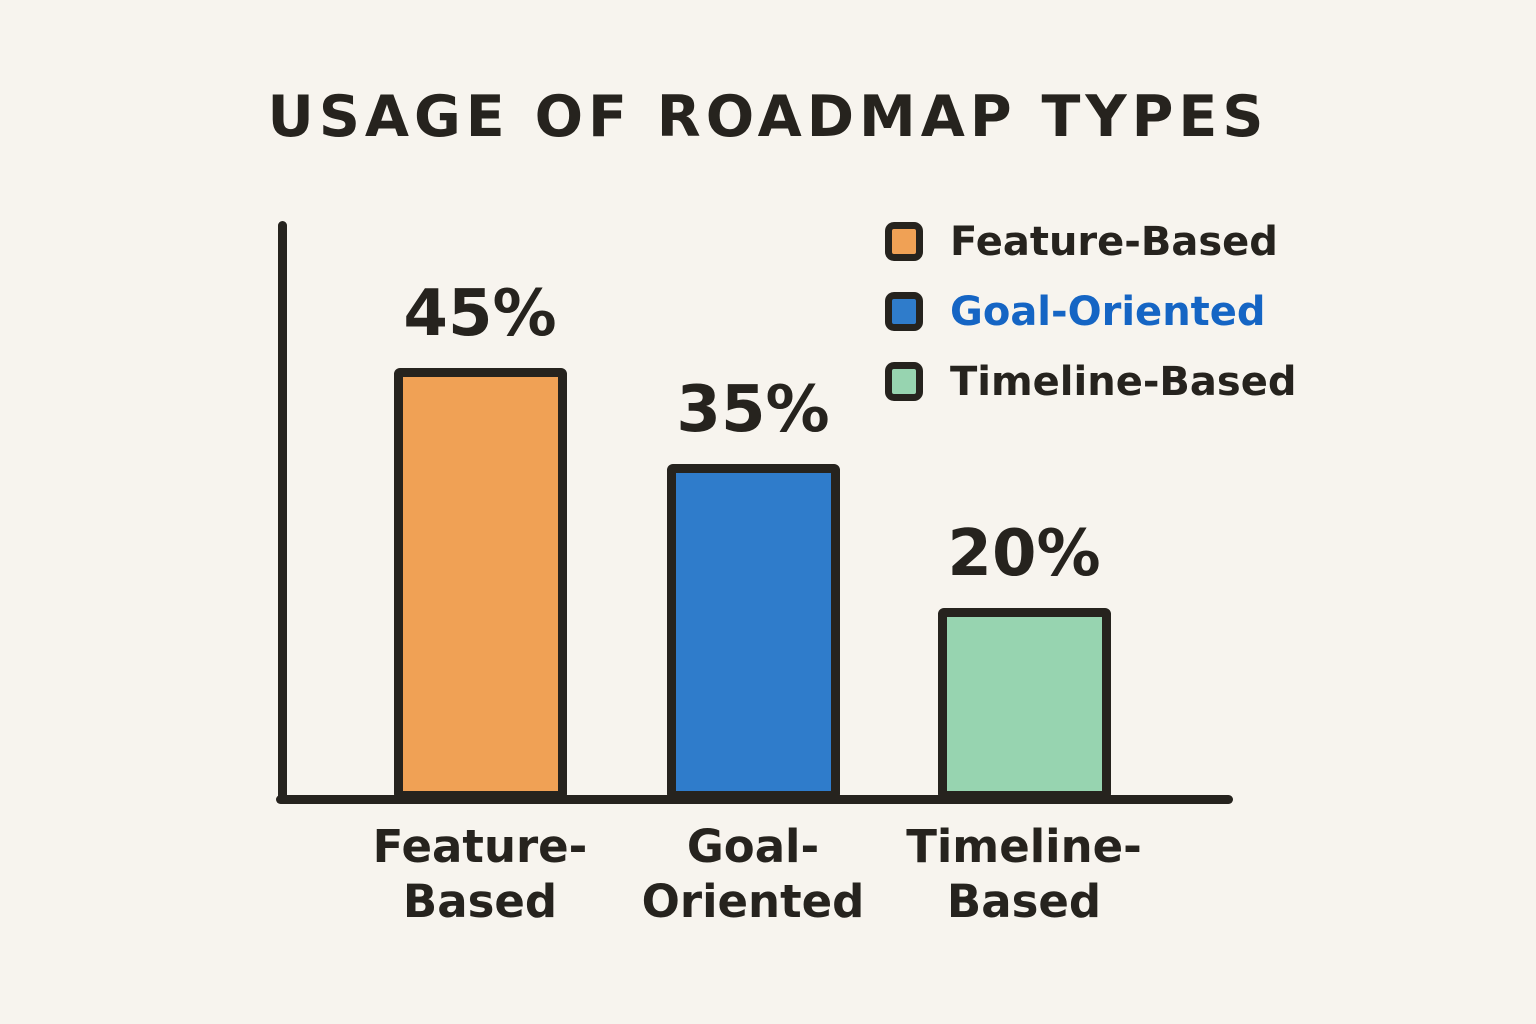 This screenshot has width=1536, height=1024. What do you see at coordinates (480, 874) in the screenshot?
I see `x-tick-label-feature-based: Feature- Based` at bounding box center [480, 874].